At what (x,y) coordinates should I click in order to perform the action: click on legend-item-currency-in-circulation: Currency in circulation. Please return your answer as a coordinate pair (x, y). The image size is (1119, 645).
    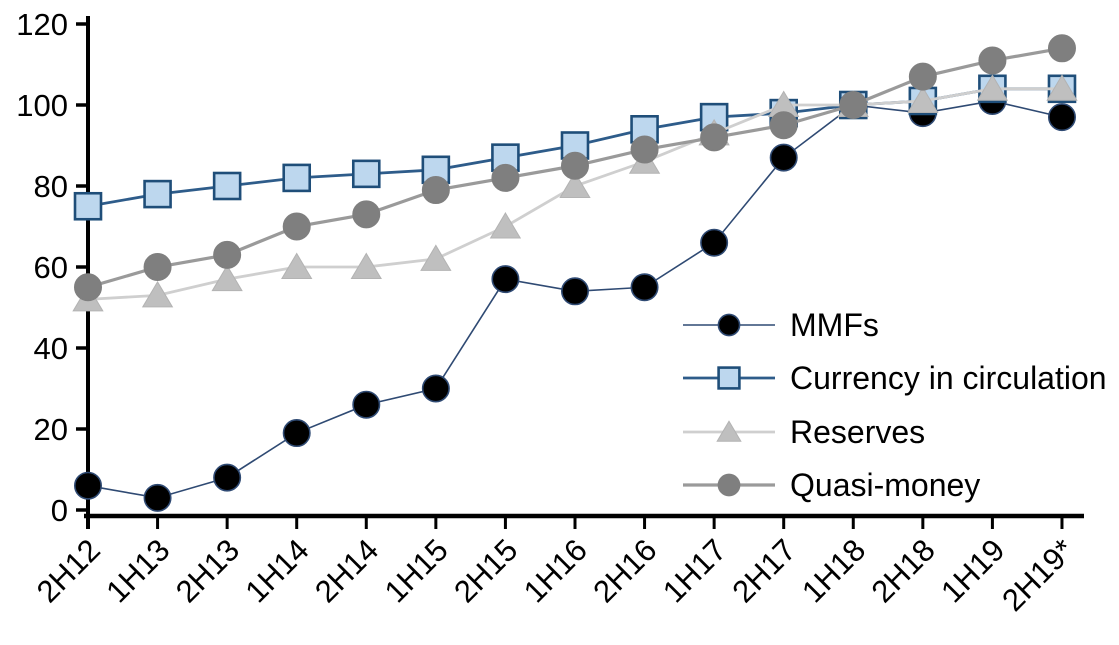
    Looking at the image, I should click on (895, 378).